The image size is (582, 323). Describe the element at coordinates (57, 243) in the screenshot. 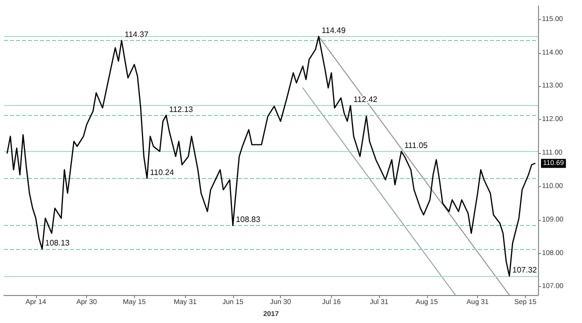

I see `annotation: 108.13` at that location.